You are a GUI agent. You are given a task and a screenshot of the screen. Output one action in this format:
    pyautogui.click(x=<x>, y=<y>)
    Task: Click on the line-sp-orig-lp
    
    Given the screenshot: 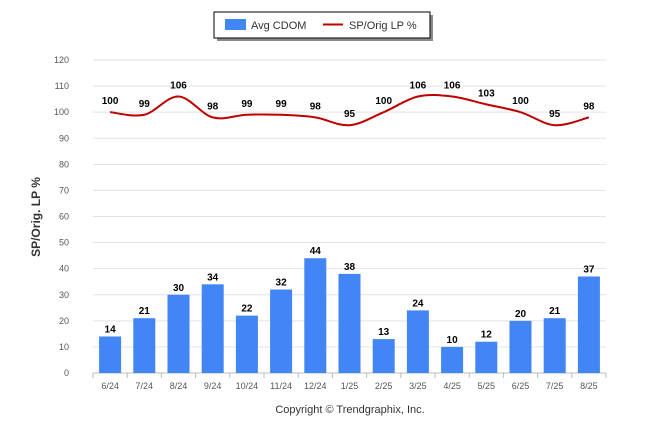 What is the action you would take?
    pyautogui.click(x=349, y=110)
    